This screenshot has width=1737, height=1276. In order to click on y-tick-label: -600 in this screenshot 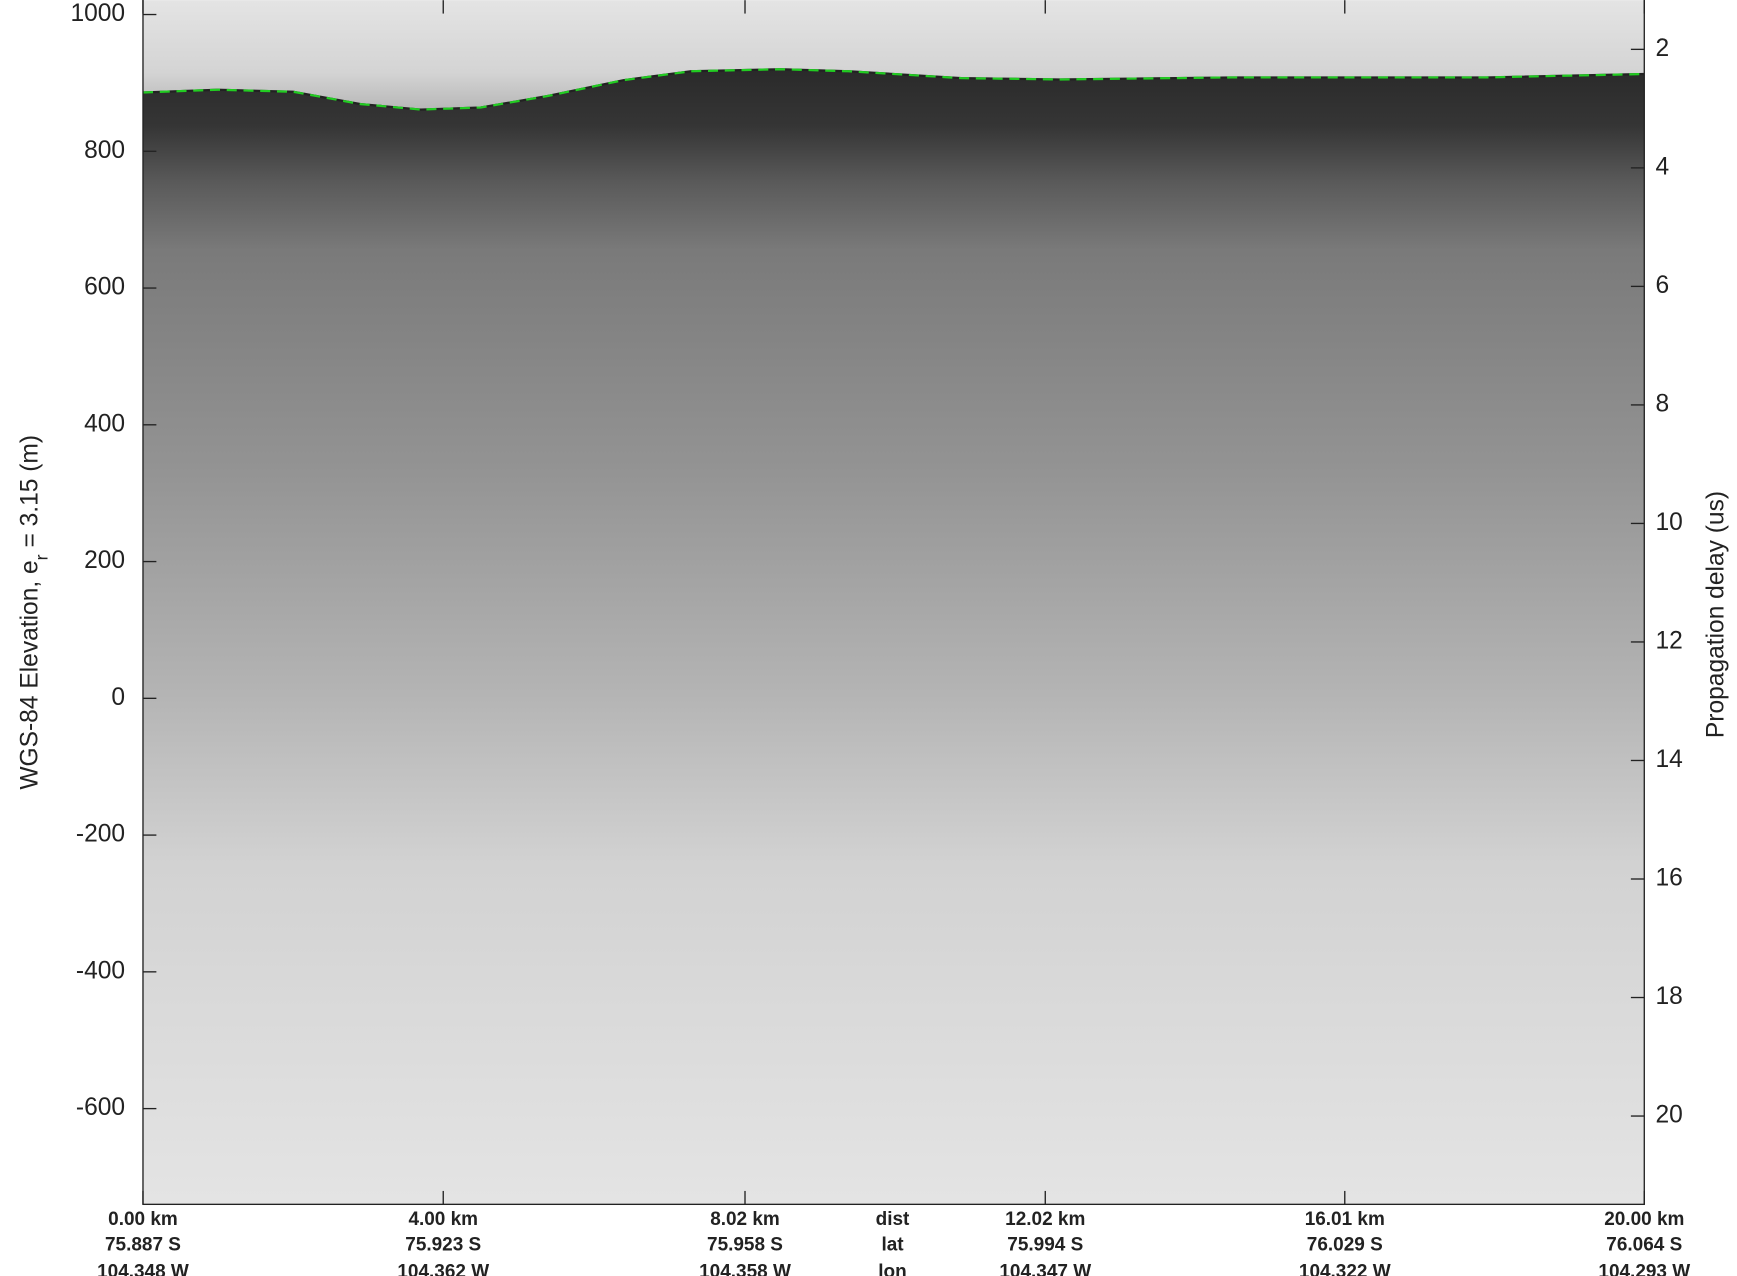, I will do `click(100, 1107)`.